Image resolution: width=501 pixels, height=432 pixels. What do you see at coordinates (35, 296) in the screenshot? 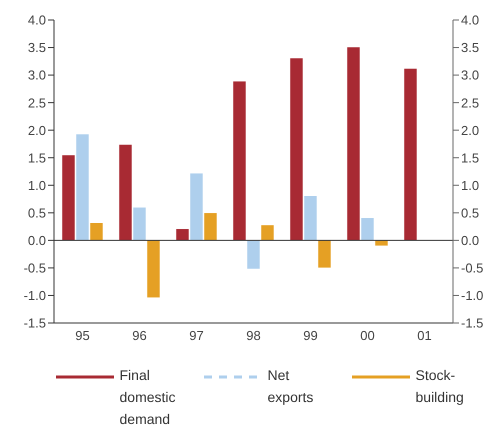
I see `y-tick-label: -1.0` at bounding box center [35, 296].